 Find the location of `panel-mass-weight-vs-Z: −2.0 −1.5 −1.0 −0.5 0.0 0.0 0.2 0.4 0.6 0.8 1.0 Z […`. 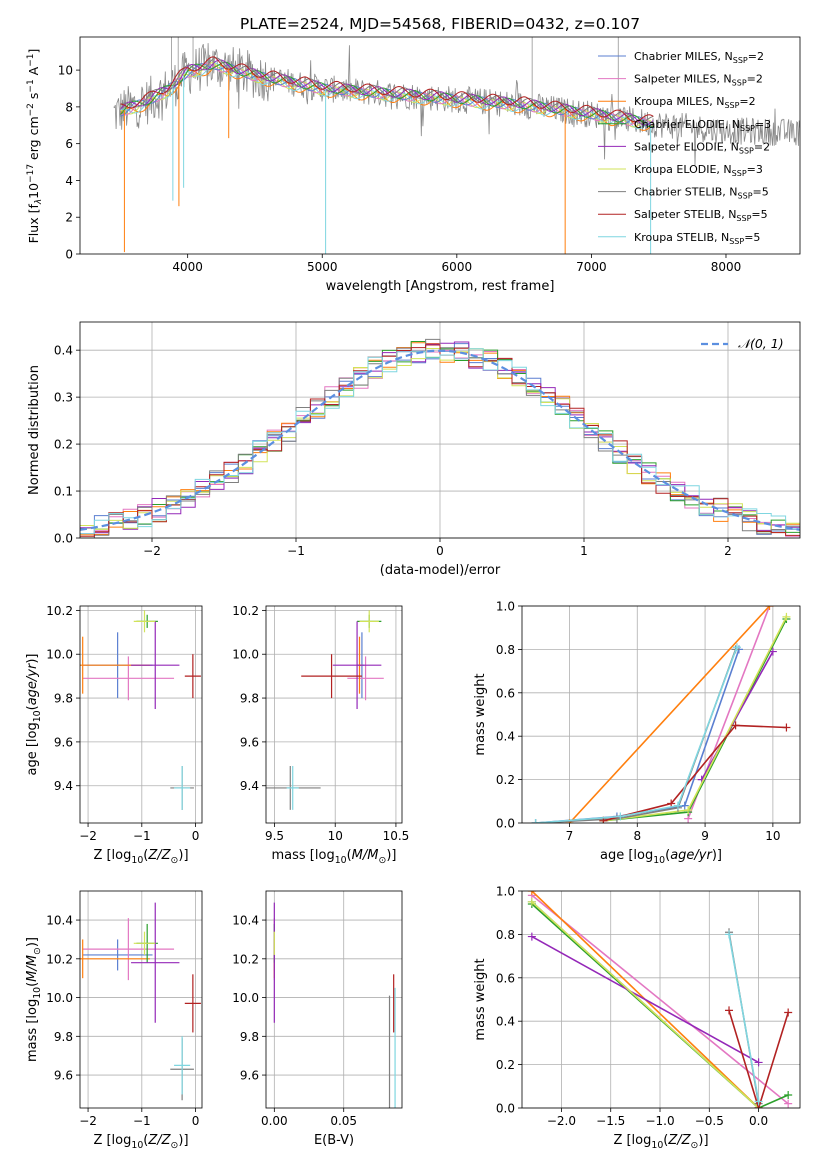

panel-mass-weight-vs-Z: −2.0 −1.5 −1.0 −0.5 0.0 0.0 0.2 0.4 0.6 0.8 1.0 Z [… is located at coordinates (637, 1018).